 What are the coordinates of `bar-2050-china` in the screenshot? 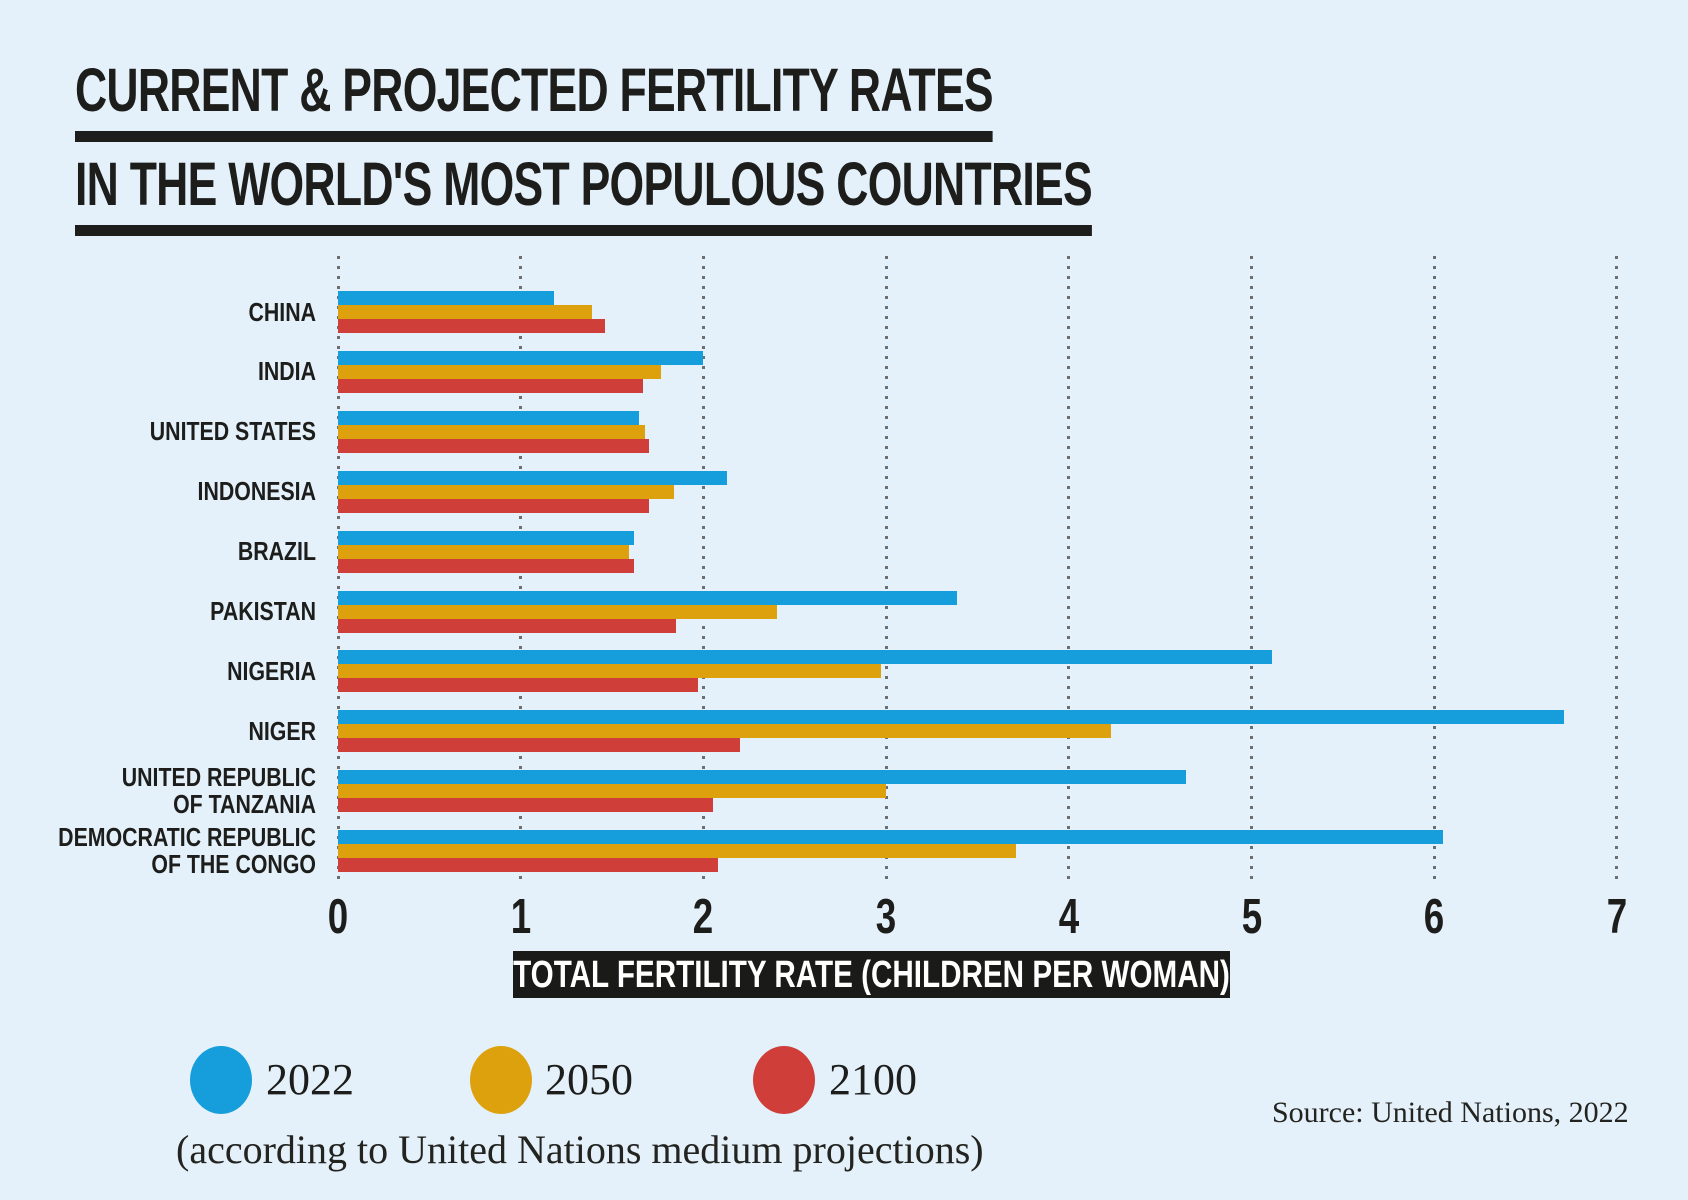 It's located at (465, 312).